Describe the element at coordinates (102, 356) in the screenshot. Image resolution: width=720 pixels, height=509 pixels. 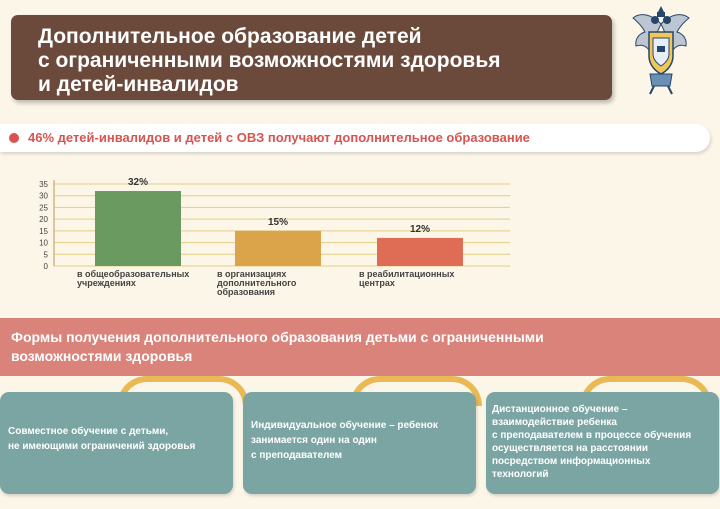
I see `forms-heading-line-2: возможностями здоровья` at that location.